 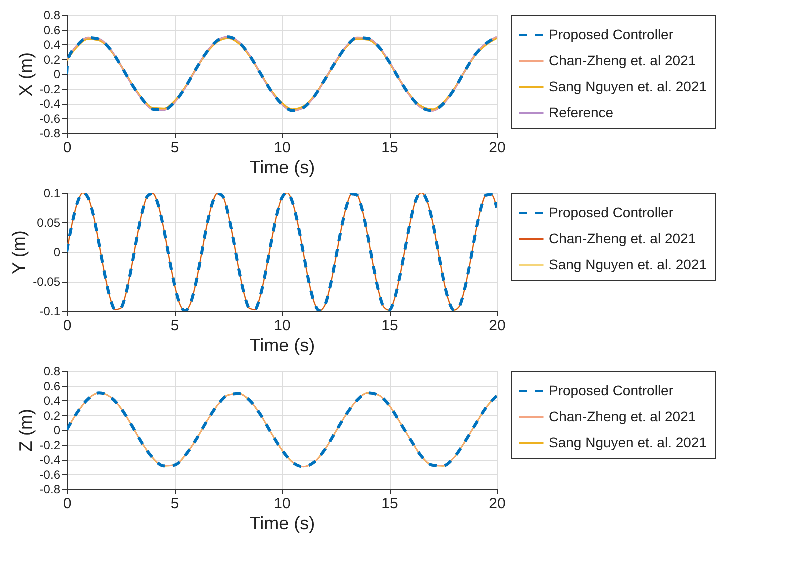 What do you see at coordinates (26, 430) in the screenshot?
I see `y-axis-title: Z (m)` at bounding box center [26, 430].